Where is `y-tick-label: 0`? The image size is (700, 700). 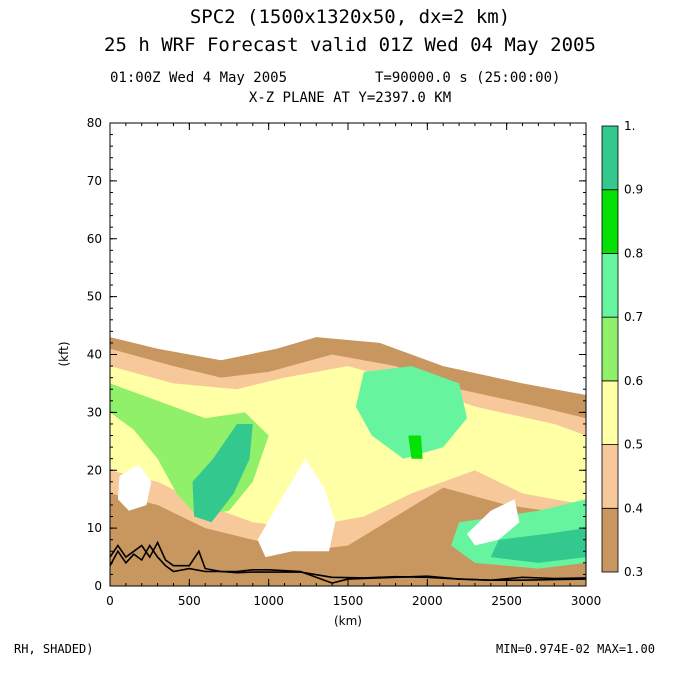
y-tick-label: 0 is located at coordinates (98, 586).